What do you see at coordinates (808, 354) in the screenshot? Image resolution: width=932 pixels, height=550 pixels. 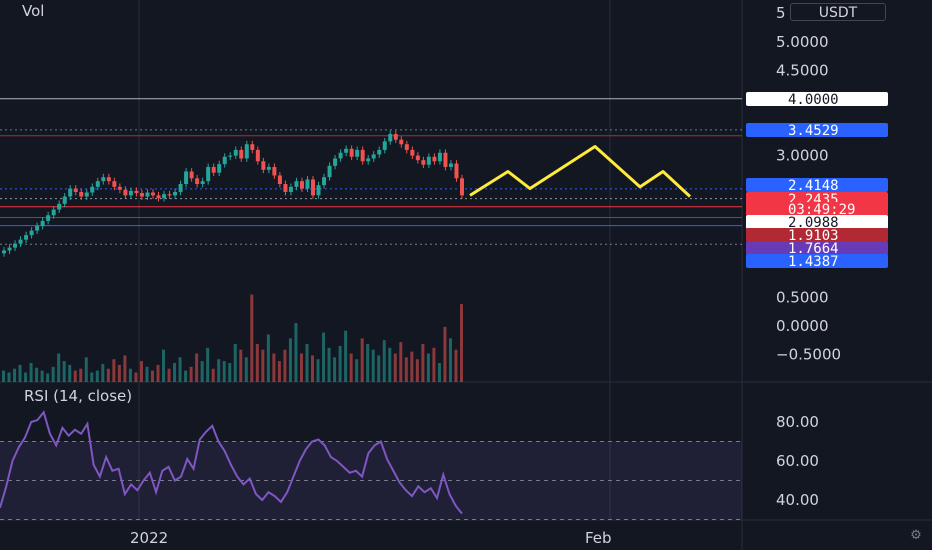 I see `price-tick-label: −0.5000` at bounding box center [808, 354].